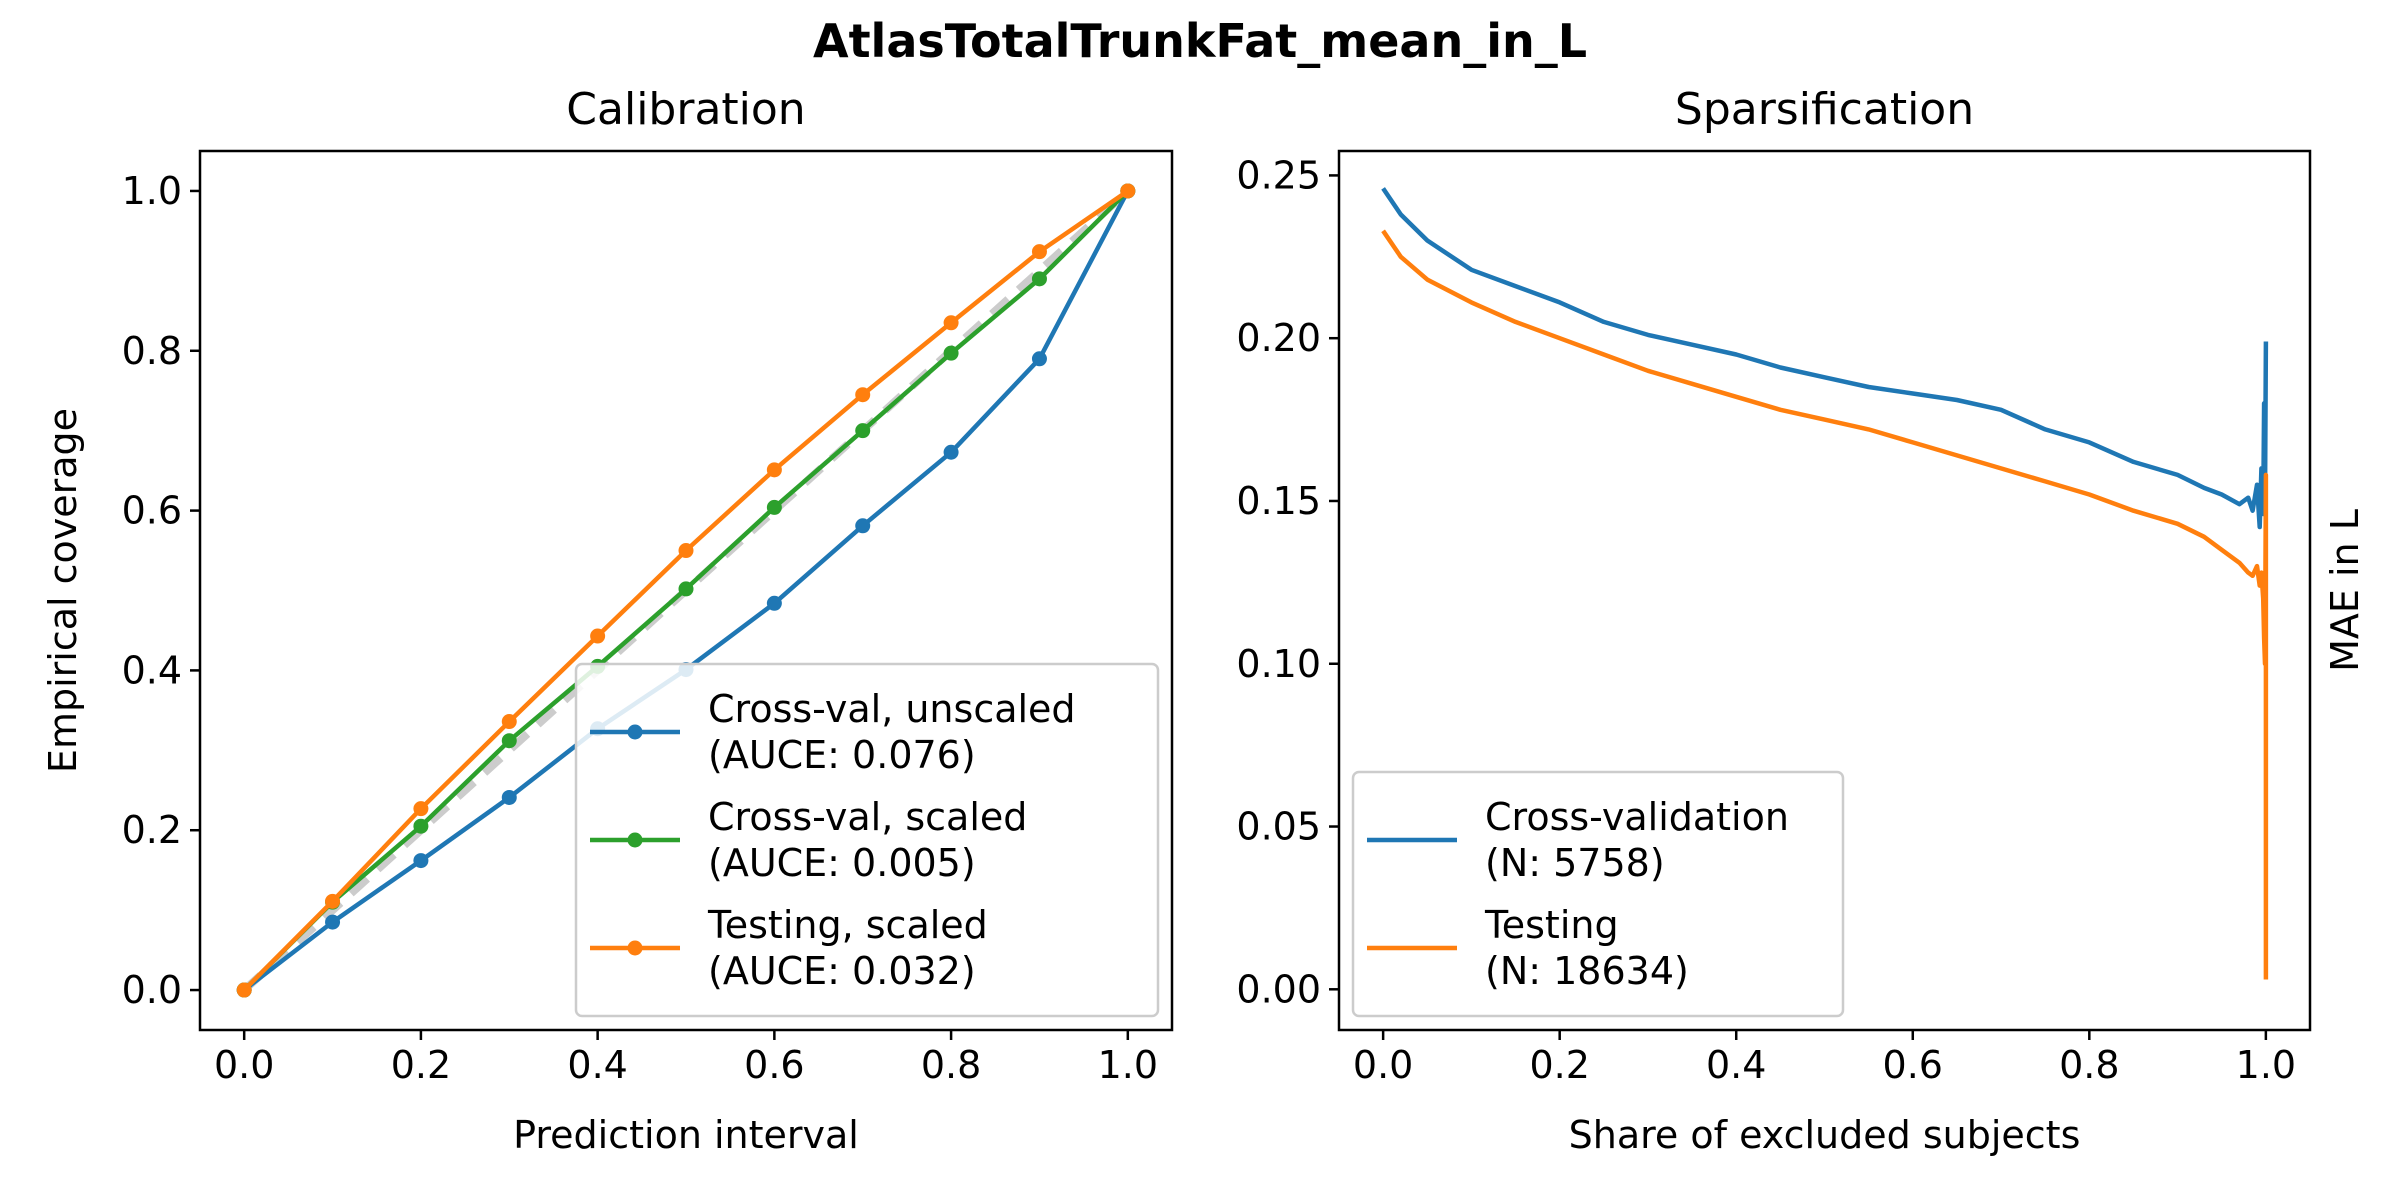 The image size is (2400, 1200). What do you see at coordinates (63, 590) in the screenshot?
I see `y-axis-label: Empirical coverage` at bounding box center [63, 590].